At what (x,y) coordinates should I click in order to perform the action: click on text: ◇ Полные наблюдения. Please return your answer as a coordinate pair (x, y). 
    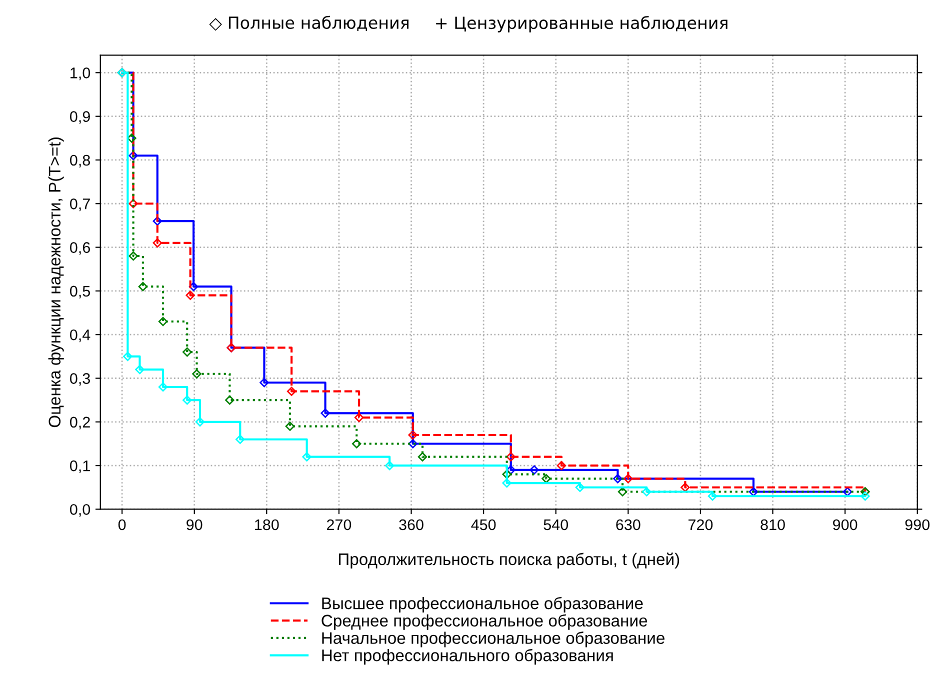
    Looking at the image, I should click on (308, 24).